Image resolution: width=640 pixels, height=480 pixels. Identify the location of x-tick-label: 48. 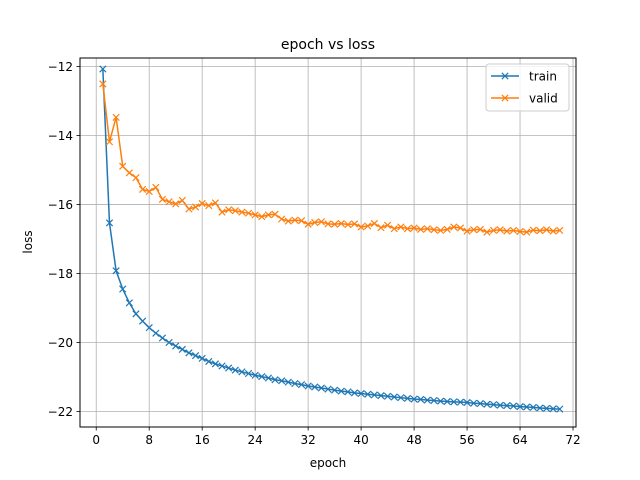
(413, 440).